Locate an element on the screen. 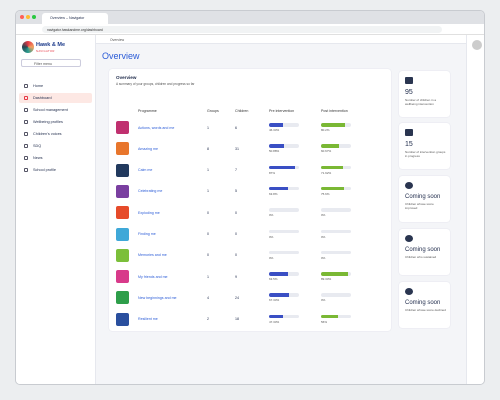 This screenshot has width=500, height=400. nav-item: School profile is located at coordinates (55, 170).